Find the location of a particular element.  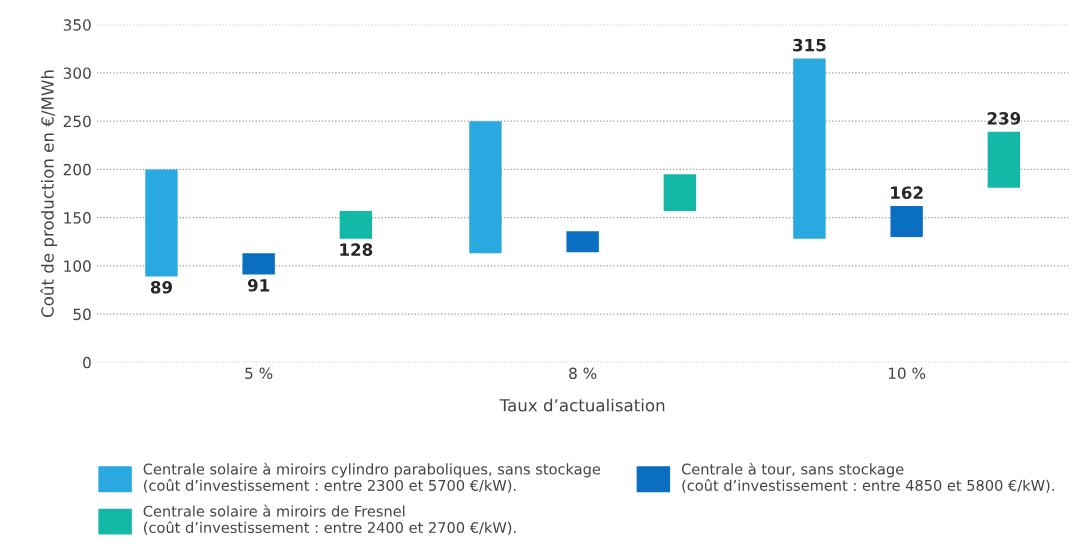

y-axis-title: Coût de production en €/MWh is located at coordinates (49, 194).